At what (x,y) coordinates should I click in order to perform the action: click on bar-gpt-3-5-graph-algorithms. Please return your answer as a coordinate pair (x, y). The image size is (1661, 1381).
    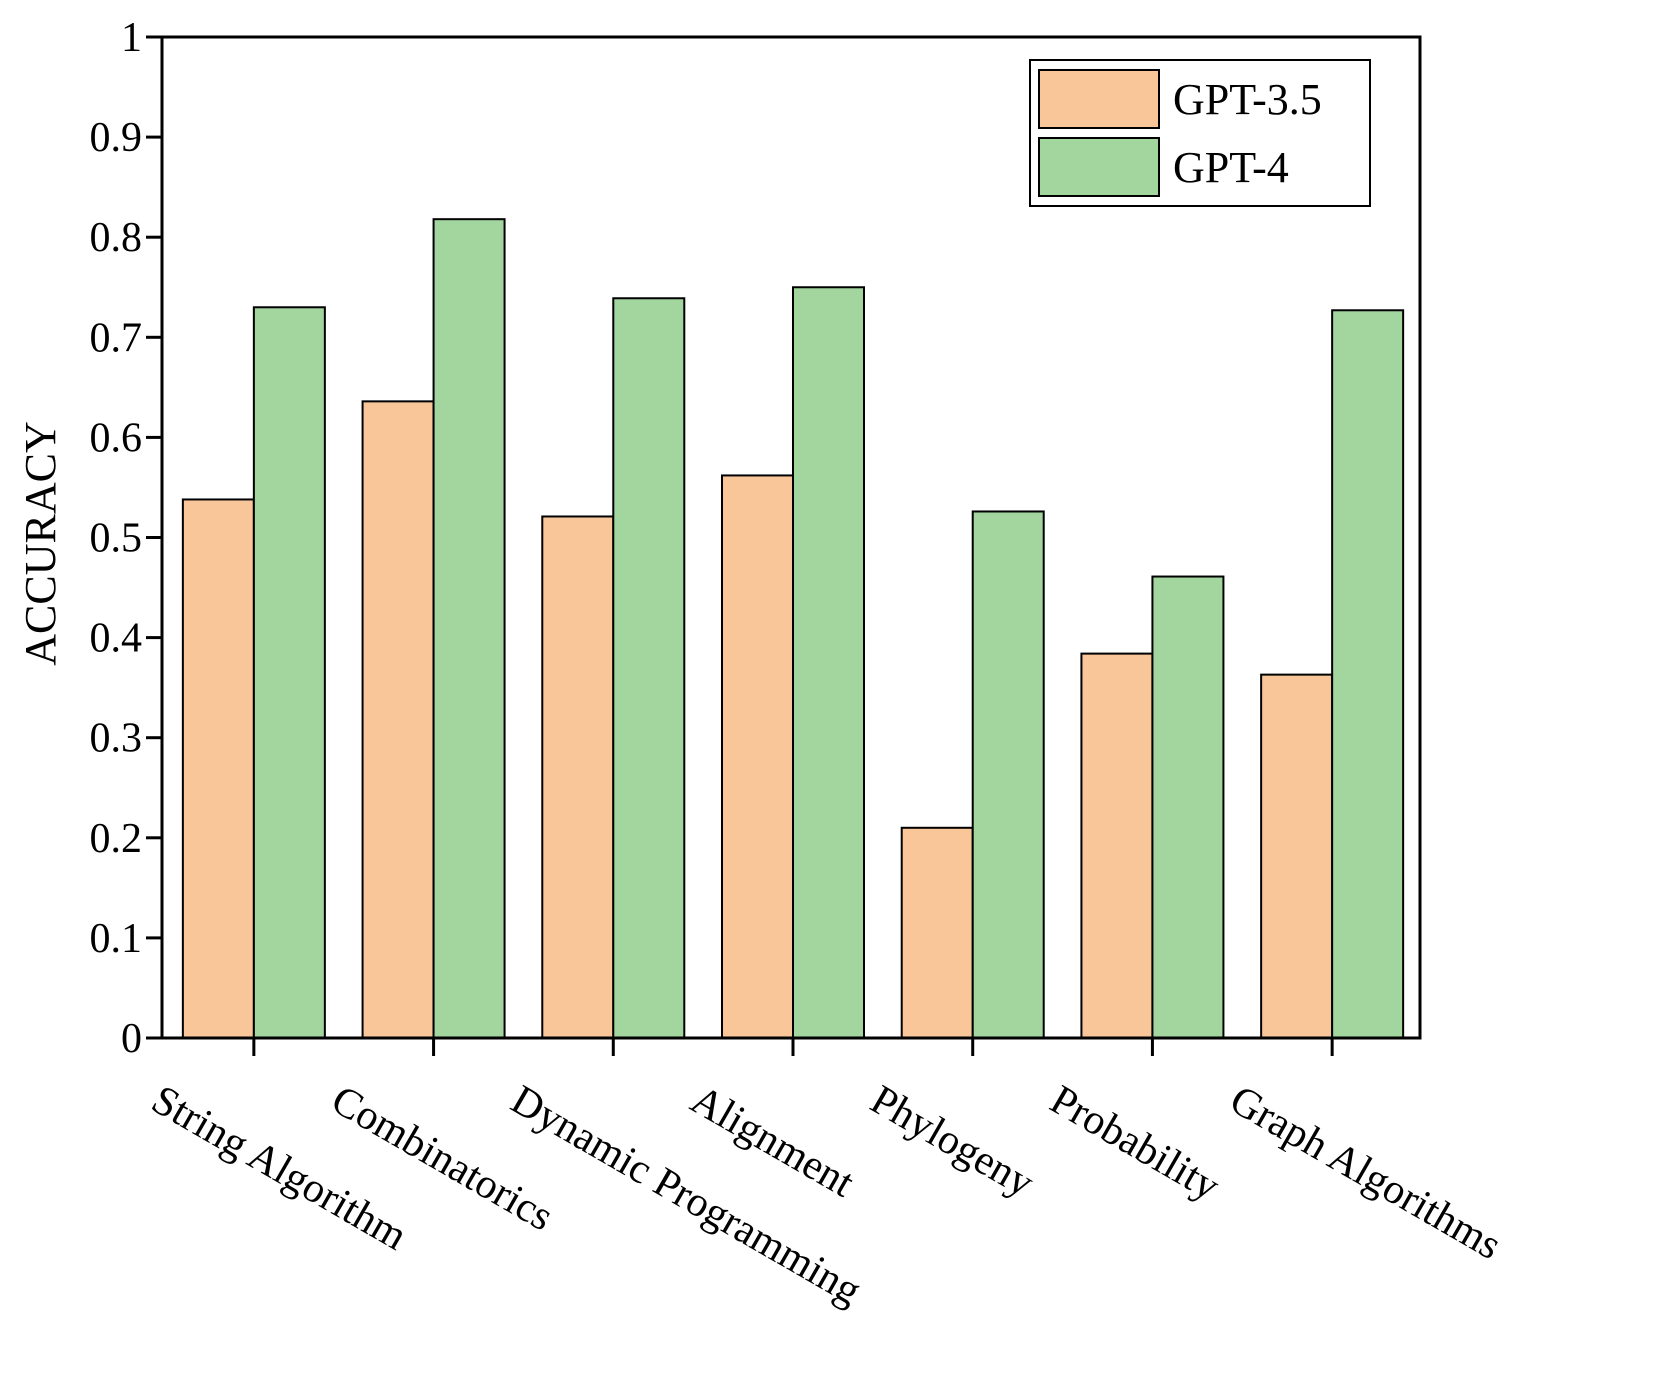
    Looking at the image, I should click on (1297, 856).